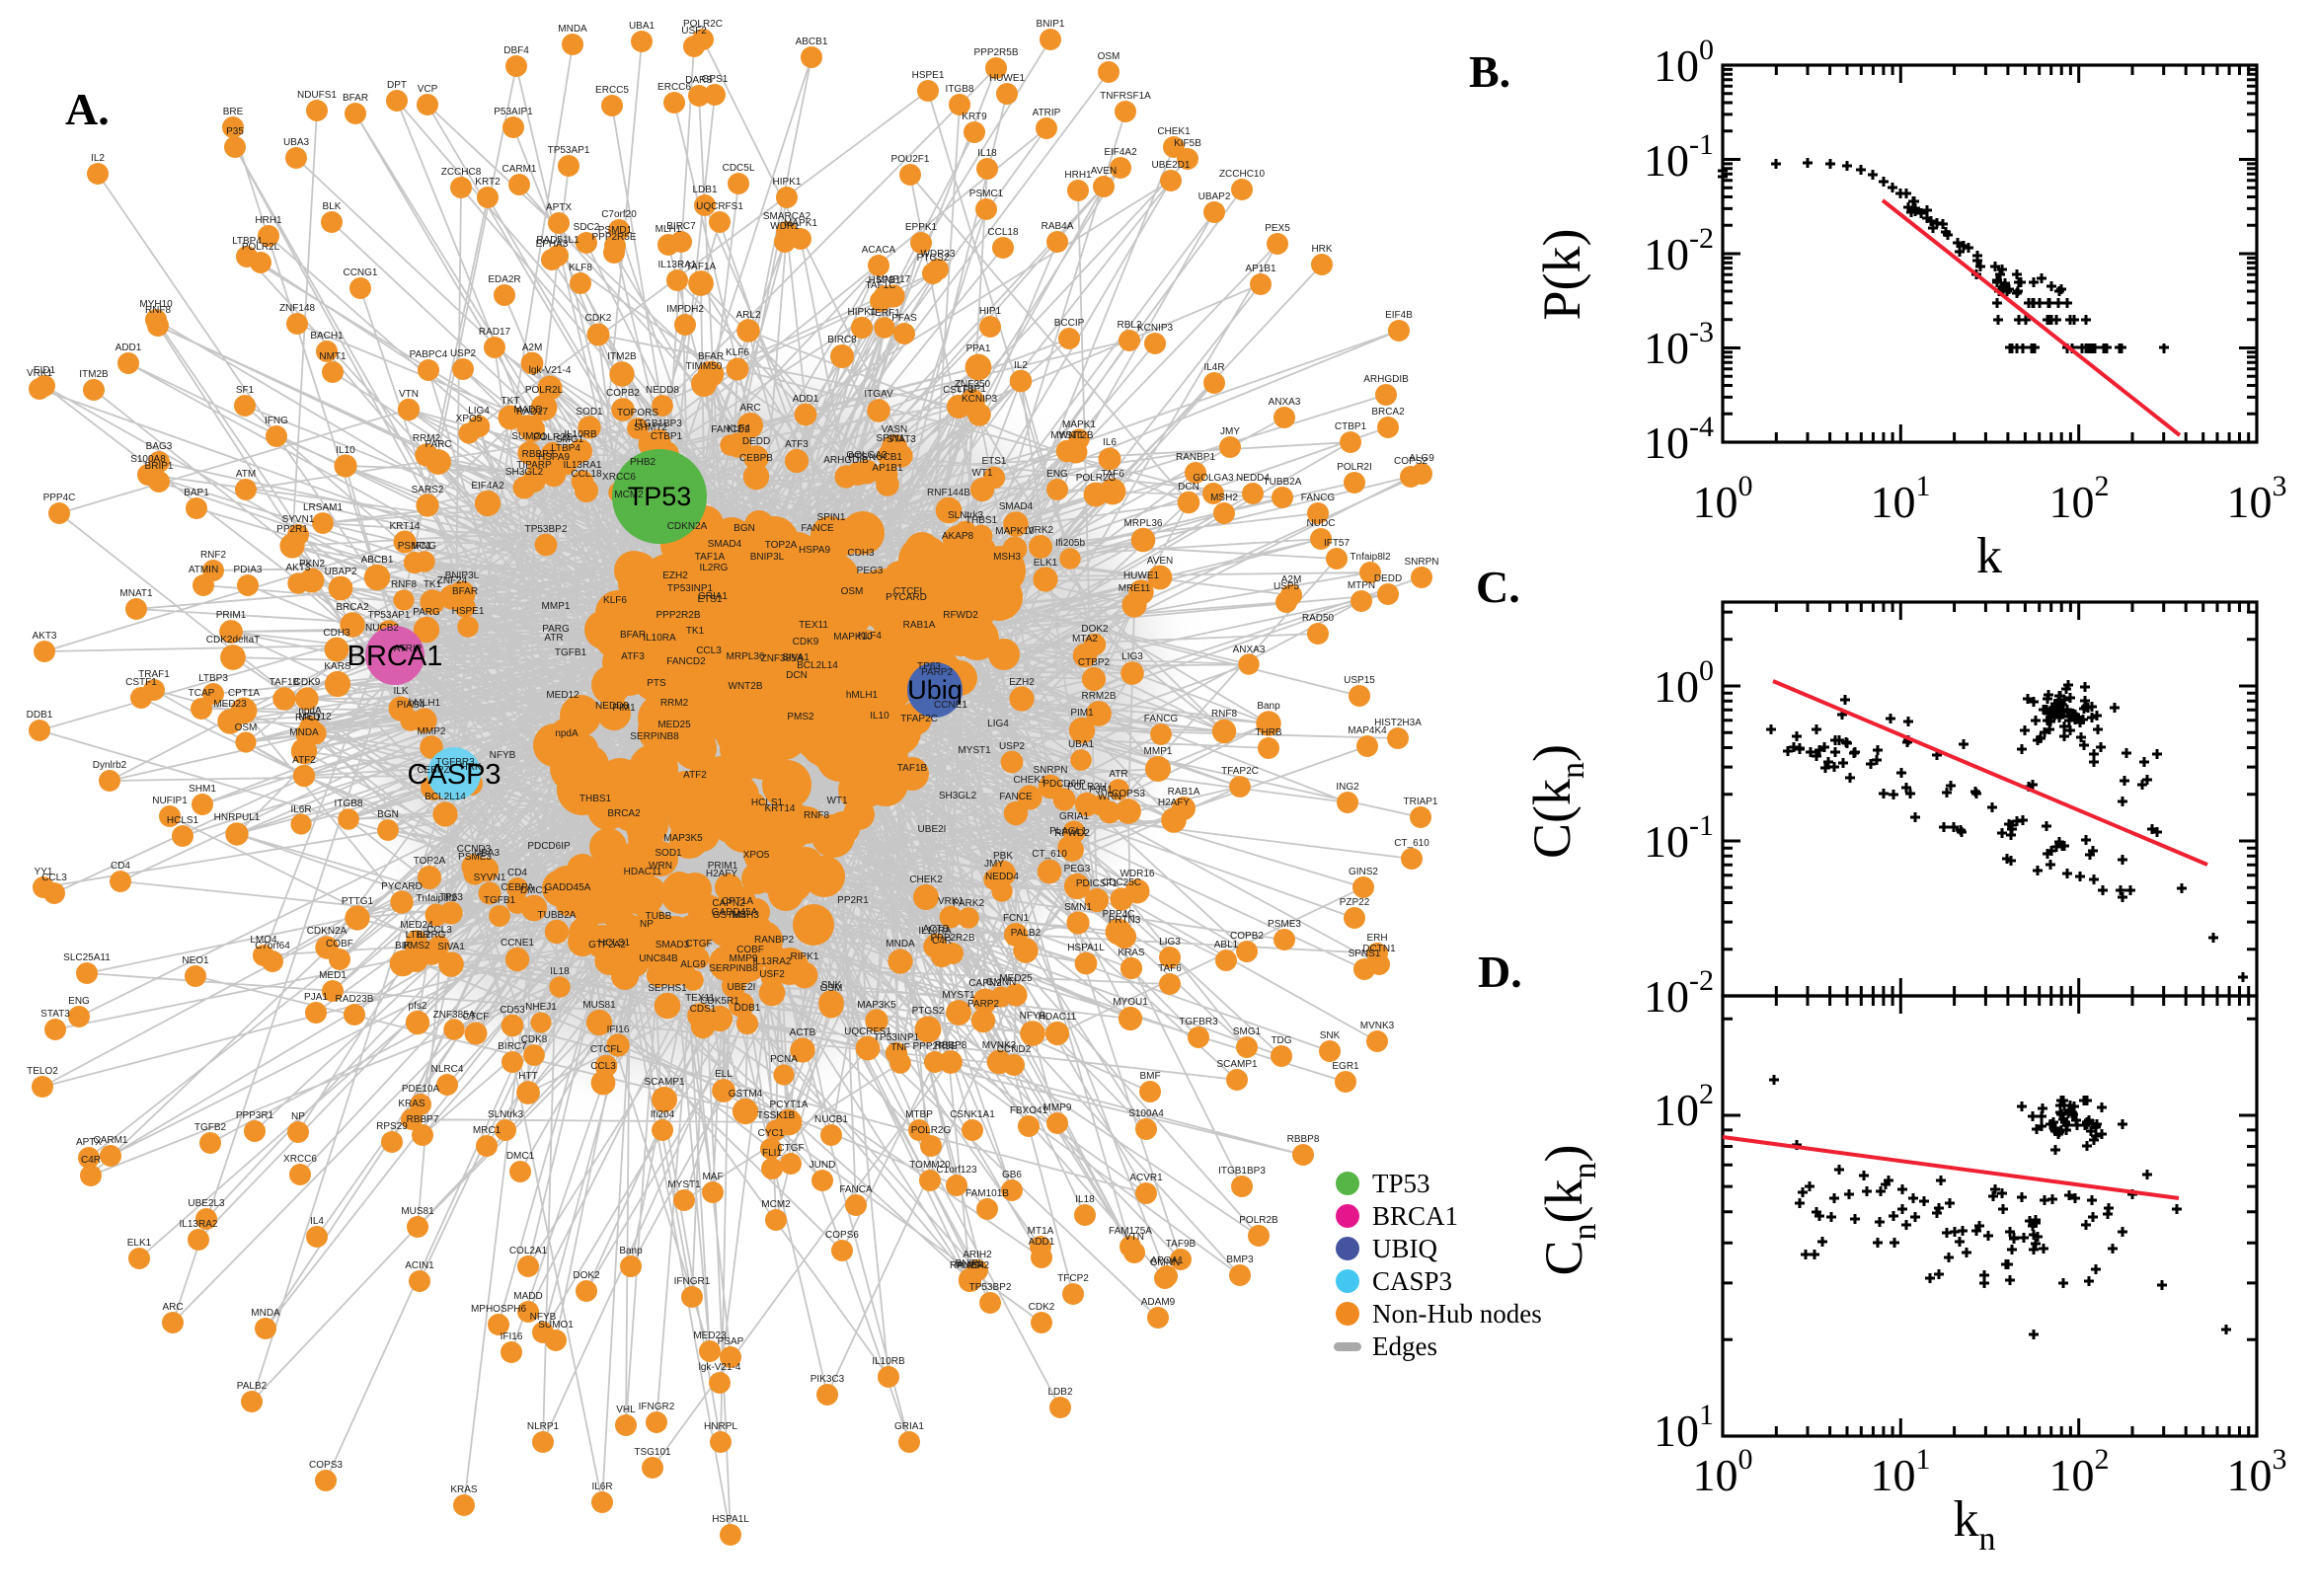 Image resolution: width=2316 pixels, height=1596 pixels. Describe the element at coordinates (532, 347) in the screenshot. I see `svg-text: A2M` at that location.